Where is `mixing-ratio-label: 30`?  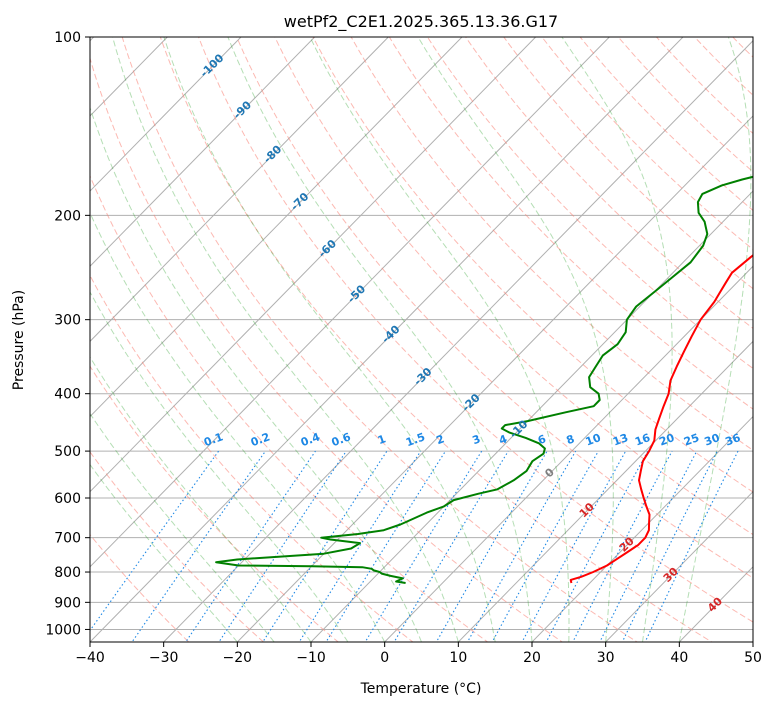 mixing-ratio-label: 30 is located at coordinates (712, 440).